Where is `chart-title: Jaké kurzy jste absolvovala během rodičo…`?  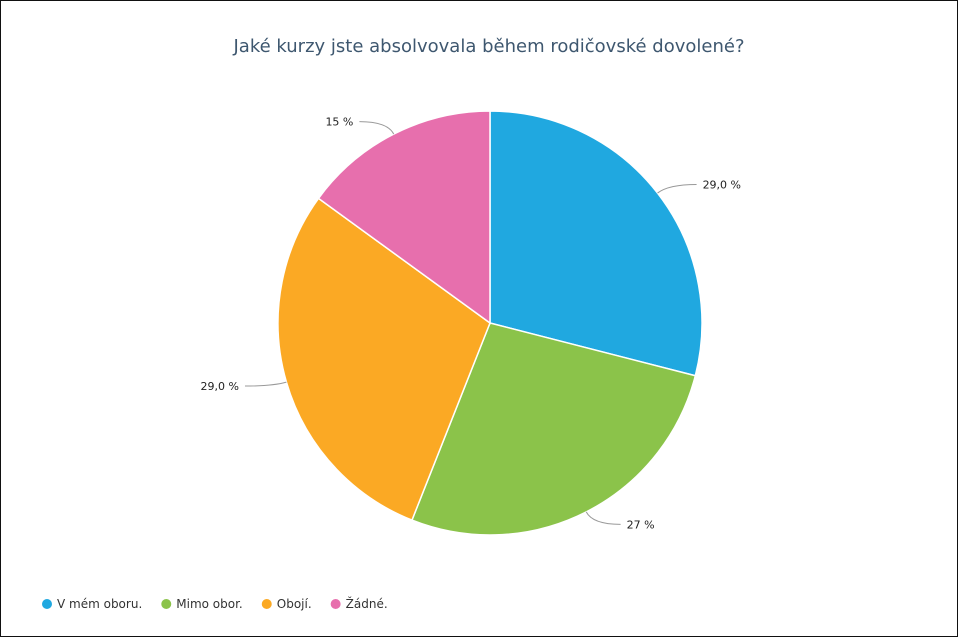
chart-title: Jaké kurzy jste absolvovala během rodičo… is located at coordinates (488, 46).